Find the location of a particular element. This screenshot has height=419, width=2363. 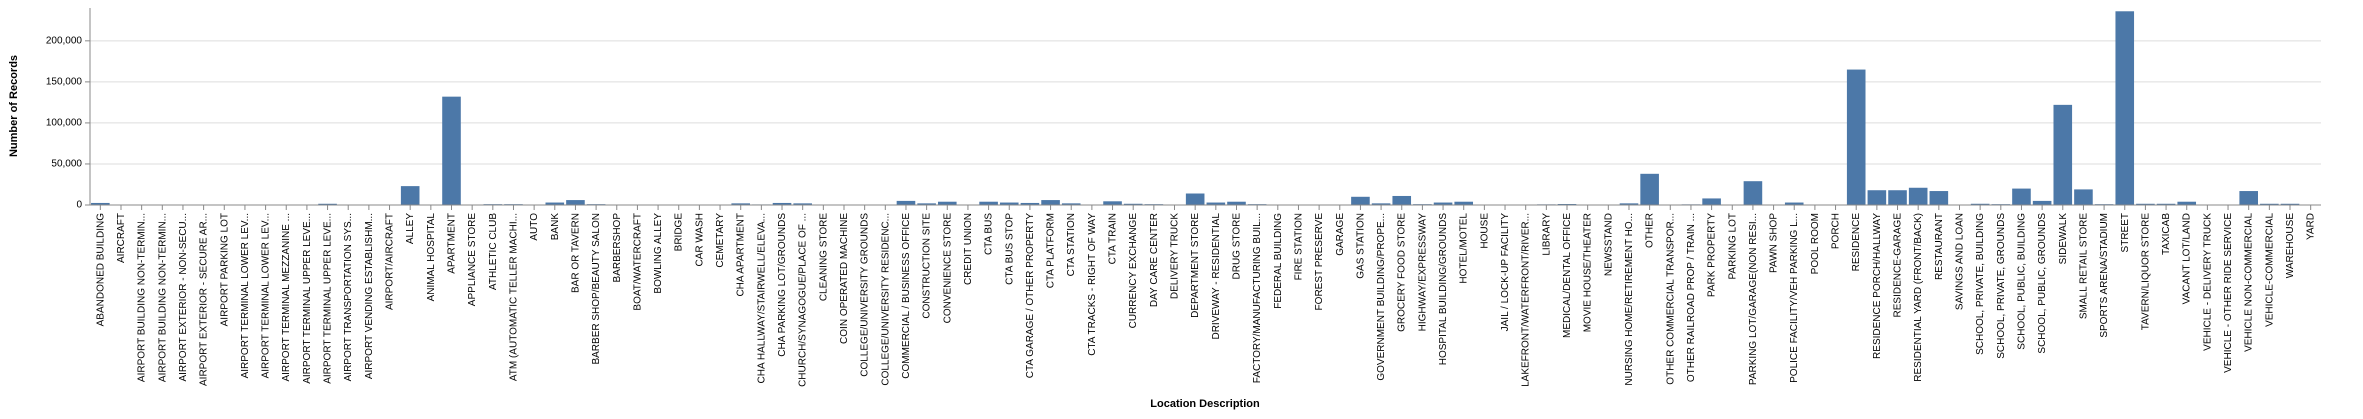

x-tick-label: OTHER is located at coordinates (1650, 230).